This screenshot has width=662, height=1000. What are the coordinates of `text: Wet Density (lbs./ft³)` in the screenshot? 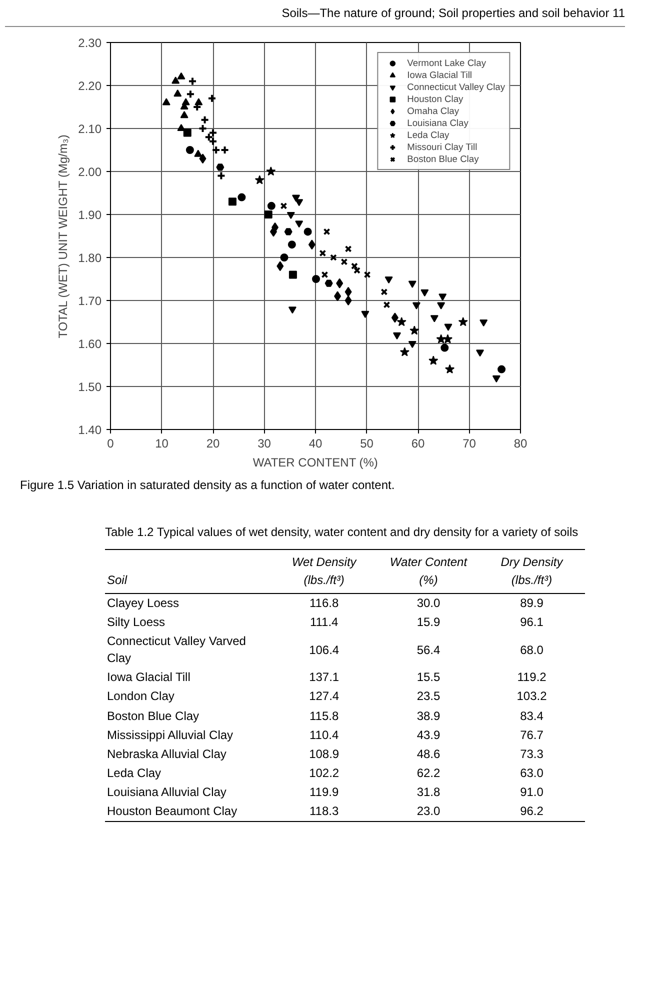 It's located at (324, 571).